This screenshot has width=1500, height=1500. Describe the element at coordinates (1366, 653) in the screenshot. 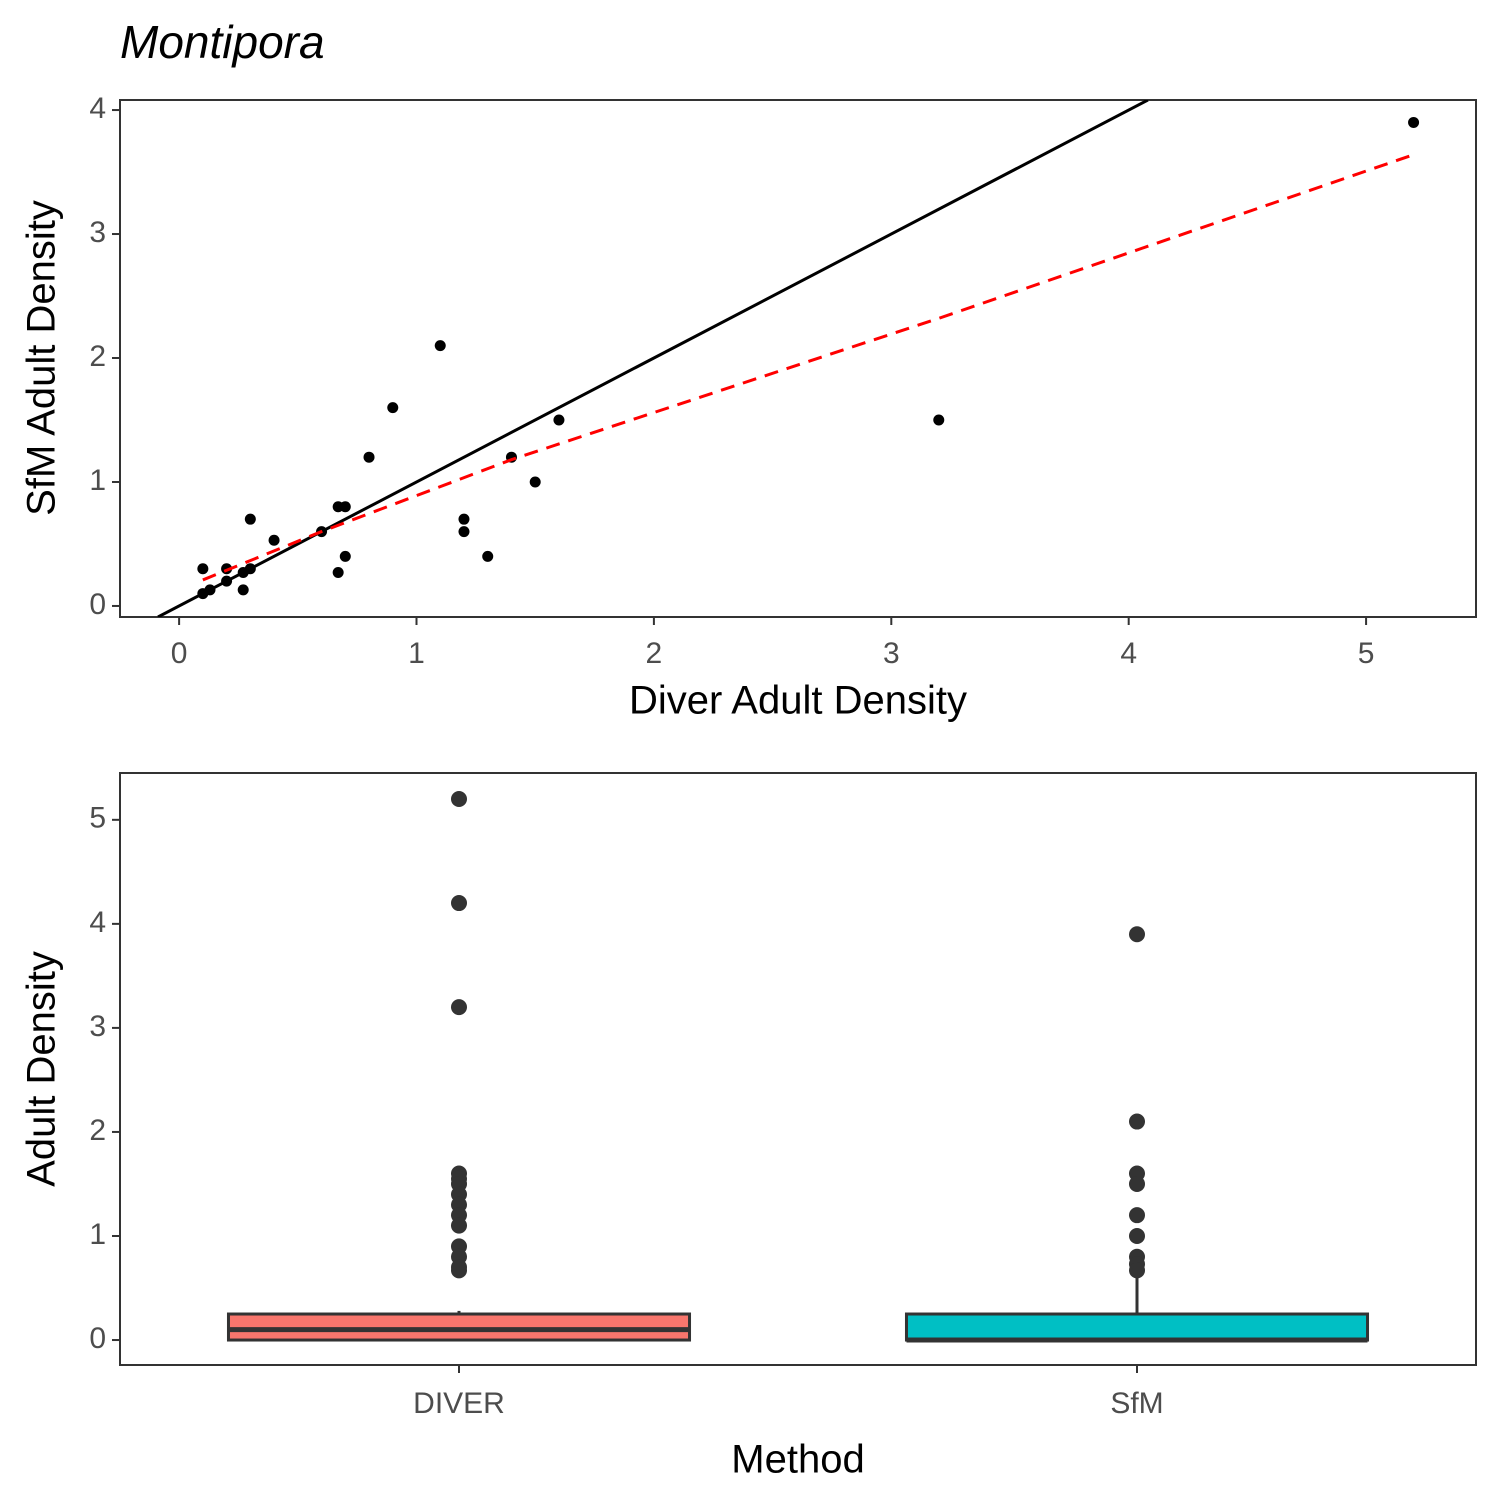

I see `x-tick-label: 5` at that location.